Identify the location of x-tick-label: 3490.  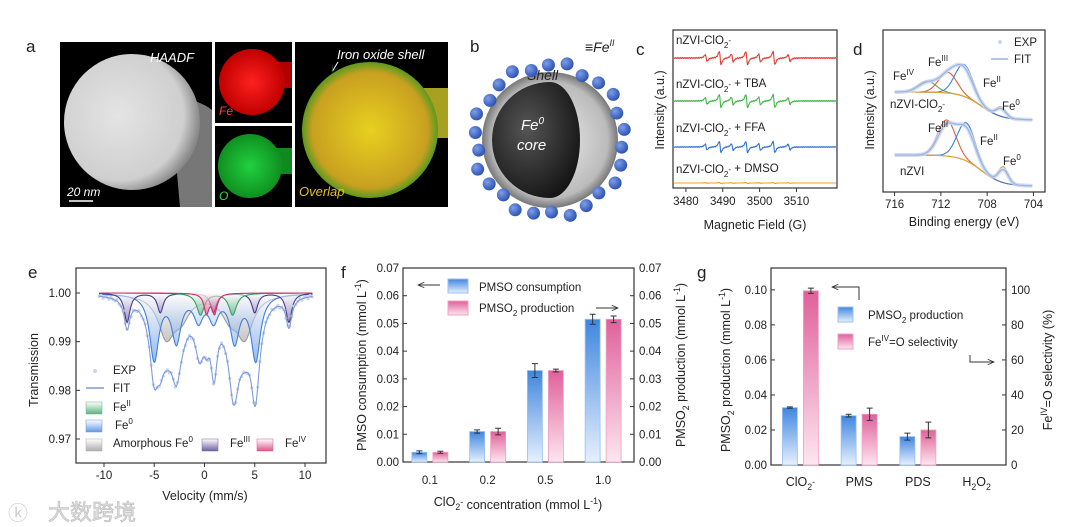
(723, 202).